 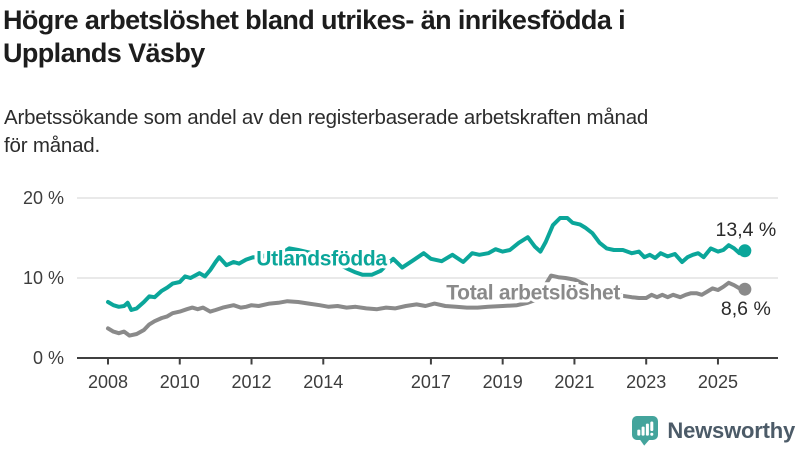 What do you see at coordinates (645, 431) in the screenshot?
I see `newsworthy-speech-bubble-bar-chart-icon` at bounding box center [645, 431].